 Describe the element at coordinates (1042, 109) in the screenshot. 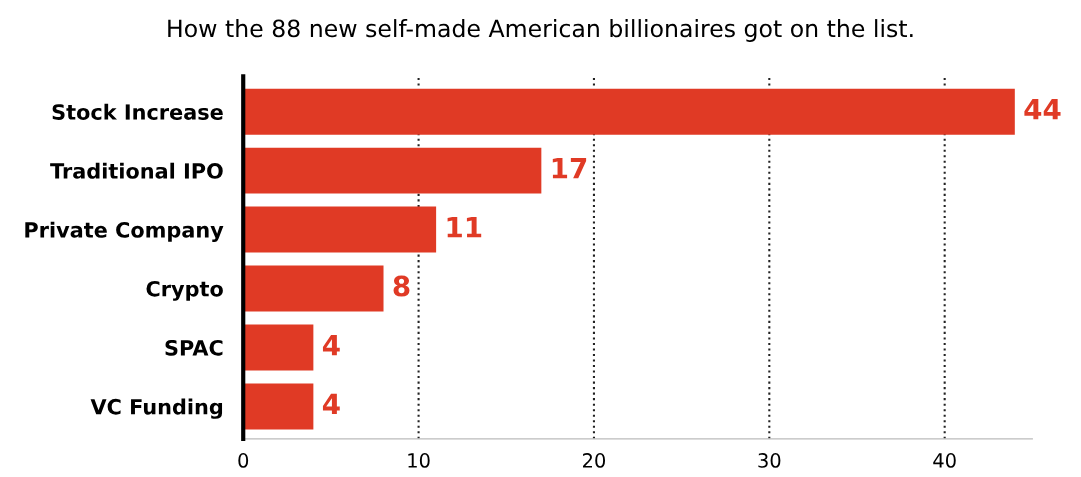

I see `data-label: 44` at that location.